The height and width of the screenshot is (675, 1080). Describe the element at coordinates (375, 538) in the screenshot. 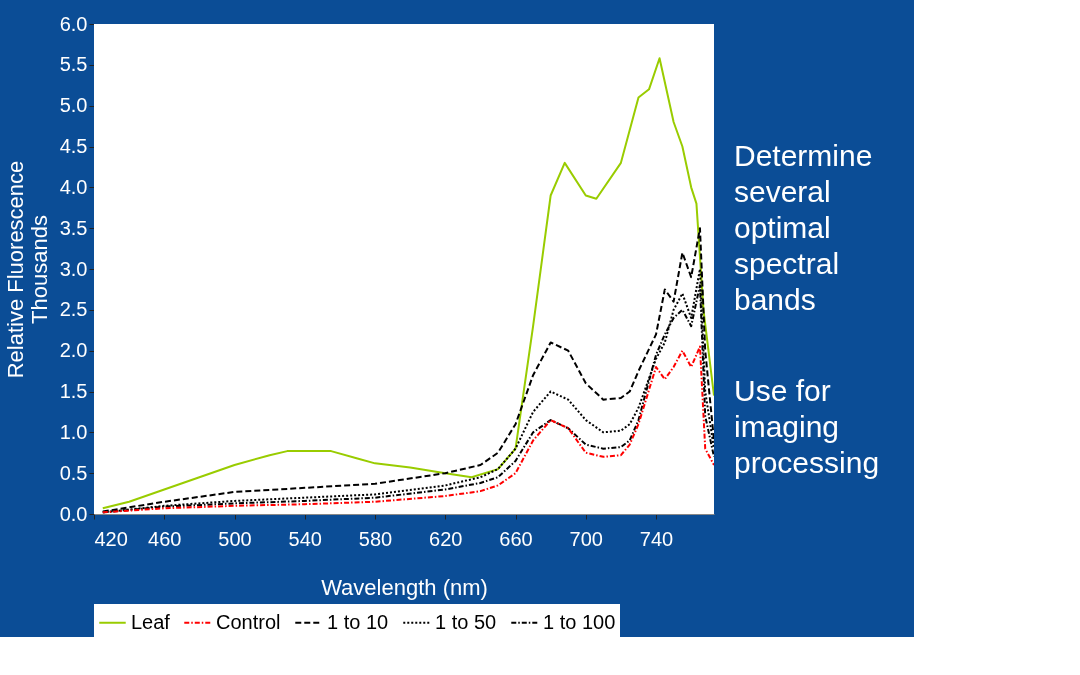

I see `x-tick-label: 580` at that location.